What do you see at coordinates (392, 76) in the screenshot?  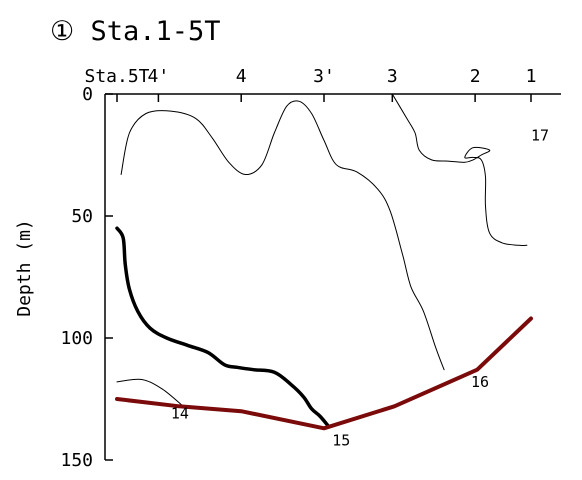 I see `x-tick-label: 3` at bounding box center [392, 76].